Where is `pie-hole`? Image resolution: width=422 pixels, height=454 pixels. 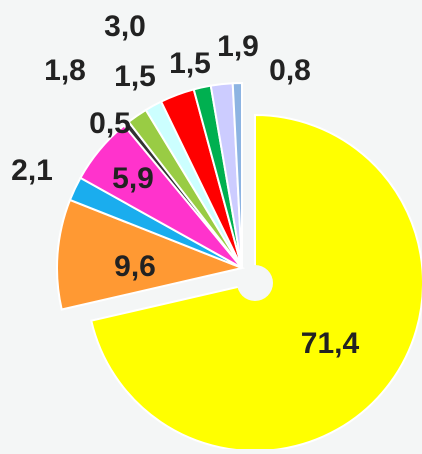
pie-hole is located at coordinates (255, 283).